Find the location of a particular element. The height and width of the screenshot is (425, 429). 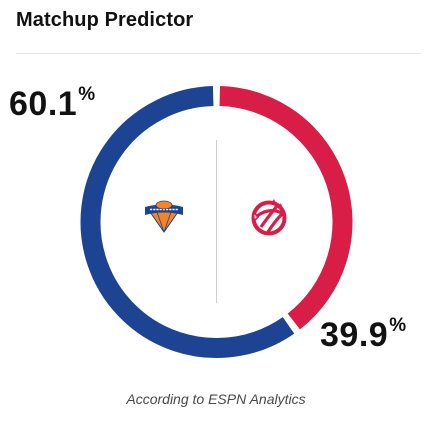

win-probability-right-value: 39.9 is located at coordinates (354, 335).